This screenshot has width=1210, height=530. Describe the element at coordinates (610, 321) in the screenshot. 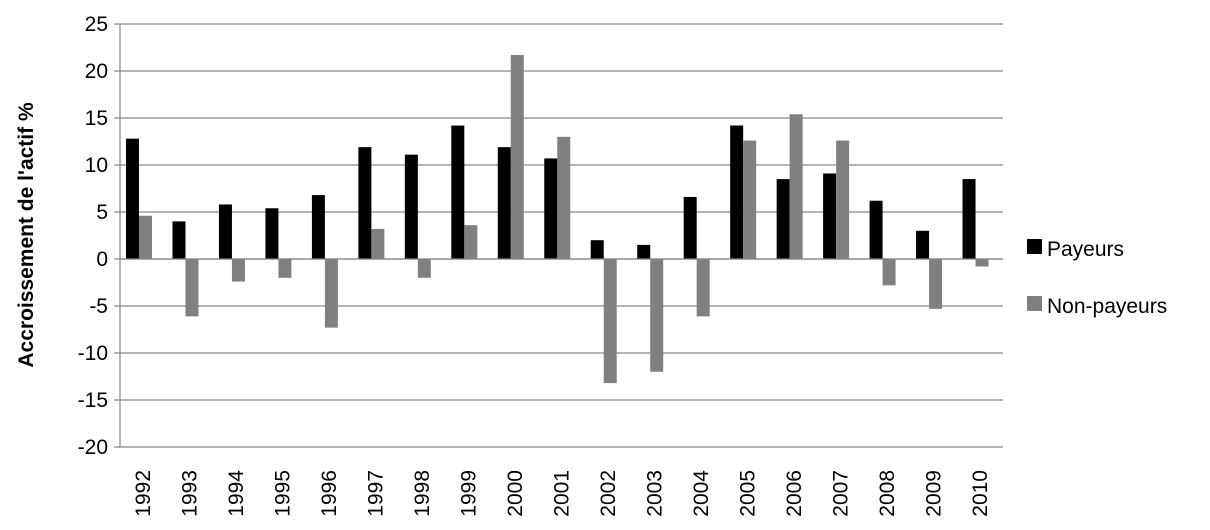

I see `bar-non-payeurs-2002` at that location.